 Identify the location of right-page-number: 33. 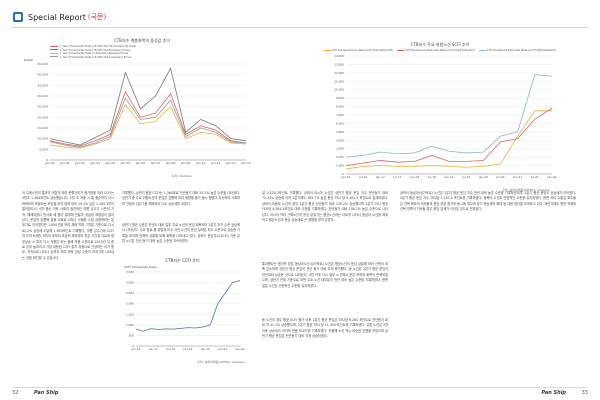
(584, 393).